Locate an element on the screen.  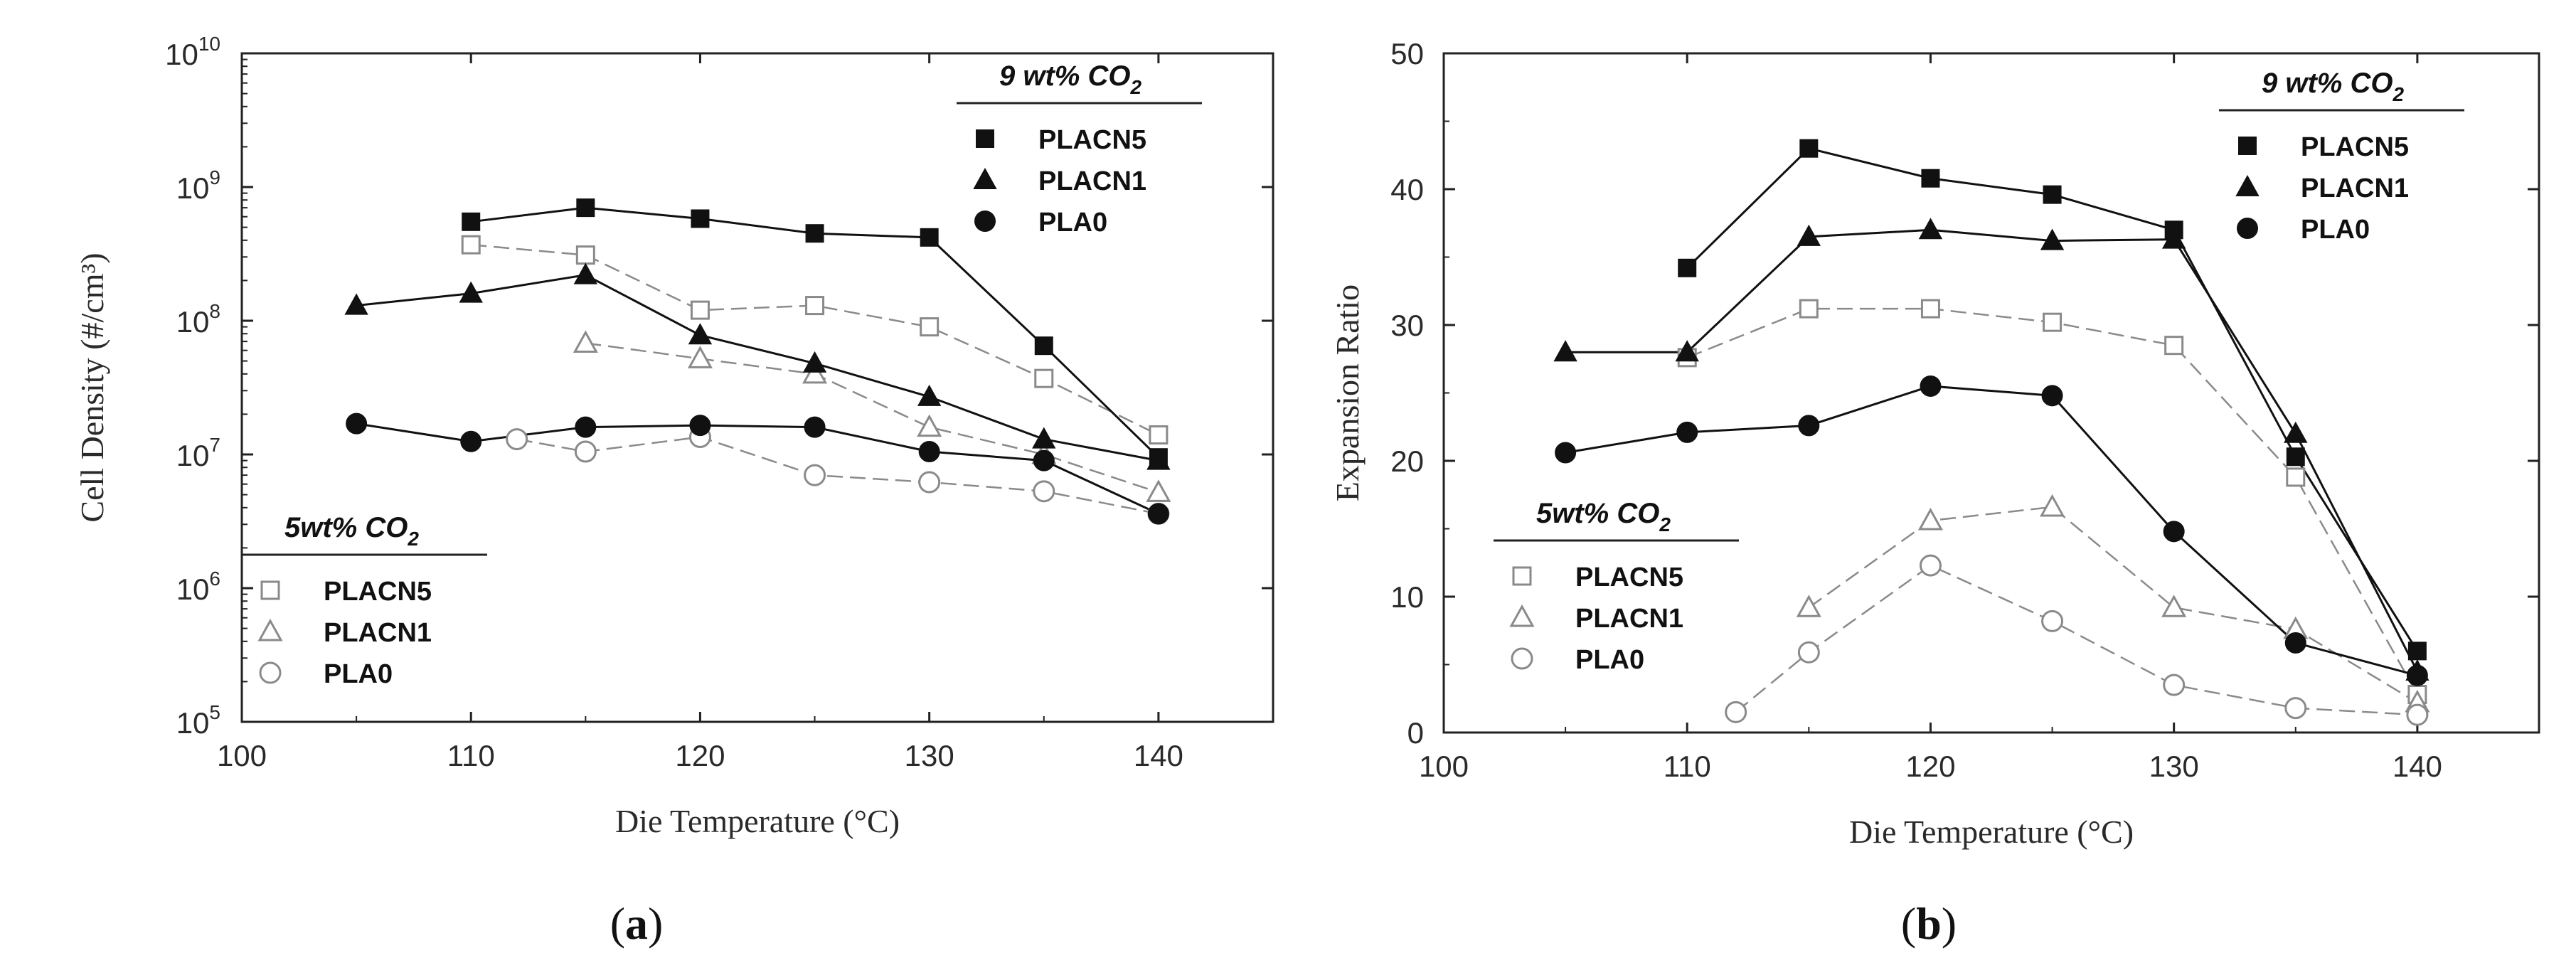
y-axis-label: Expansion Ratio is located at coordinates (1347, 392).